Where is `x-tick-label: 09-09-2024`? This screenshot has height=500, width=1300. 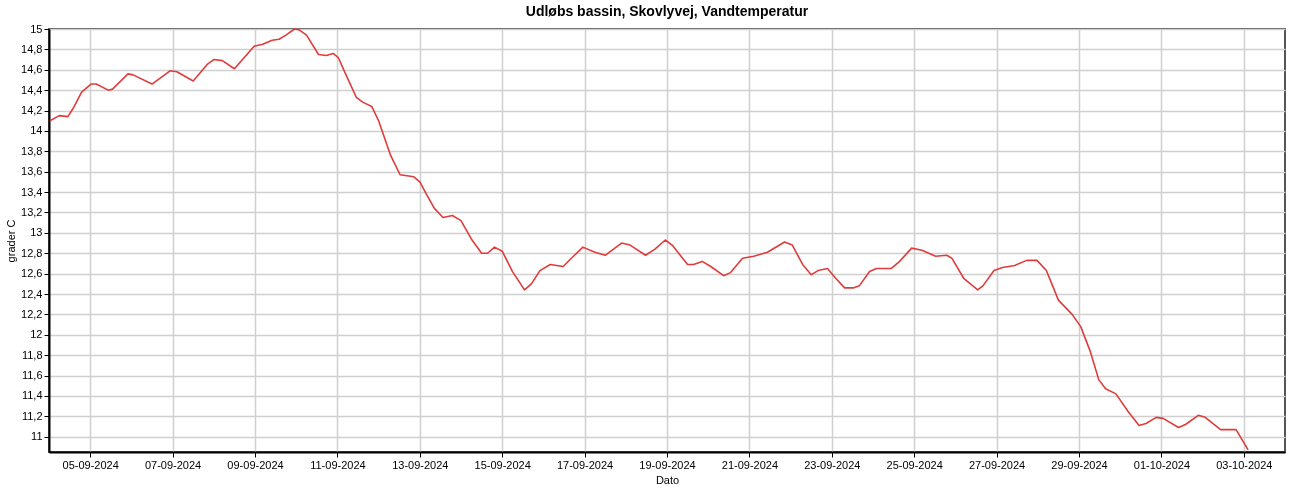
x-tick-label: 09-09-2024 is located at coordinates (255, 464).